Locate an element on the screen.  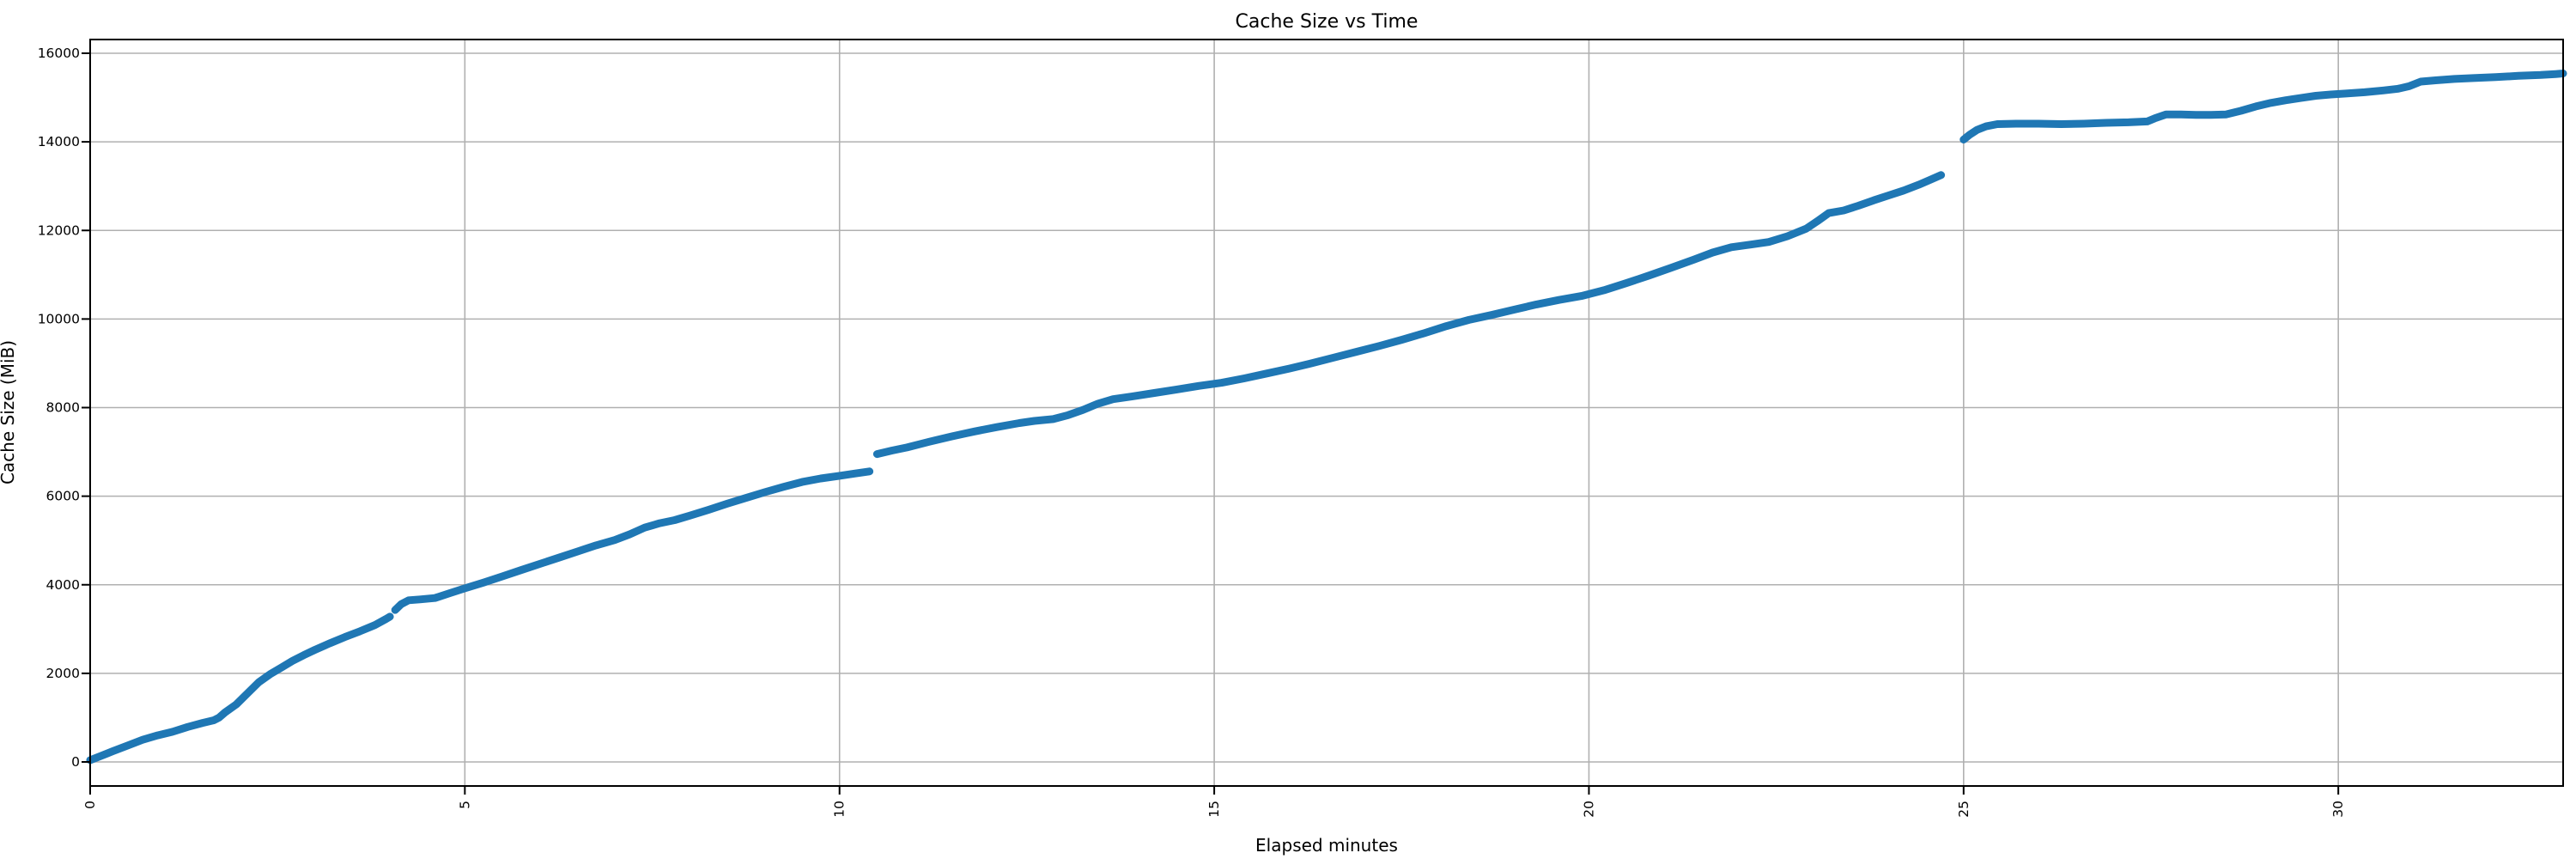
y-tick-label: 8000 is located at coordinates (63, 408).